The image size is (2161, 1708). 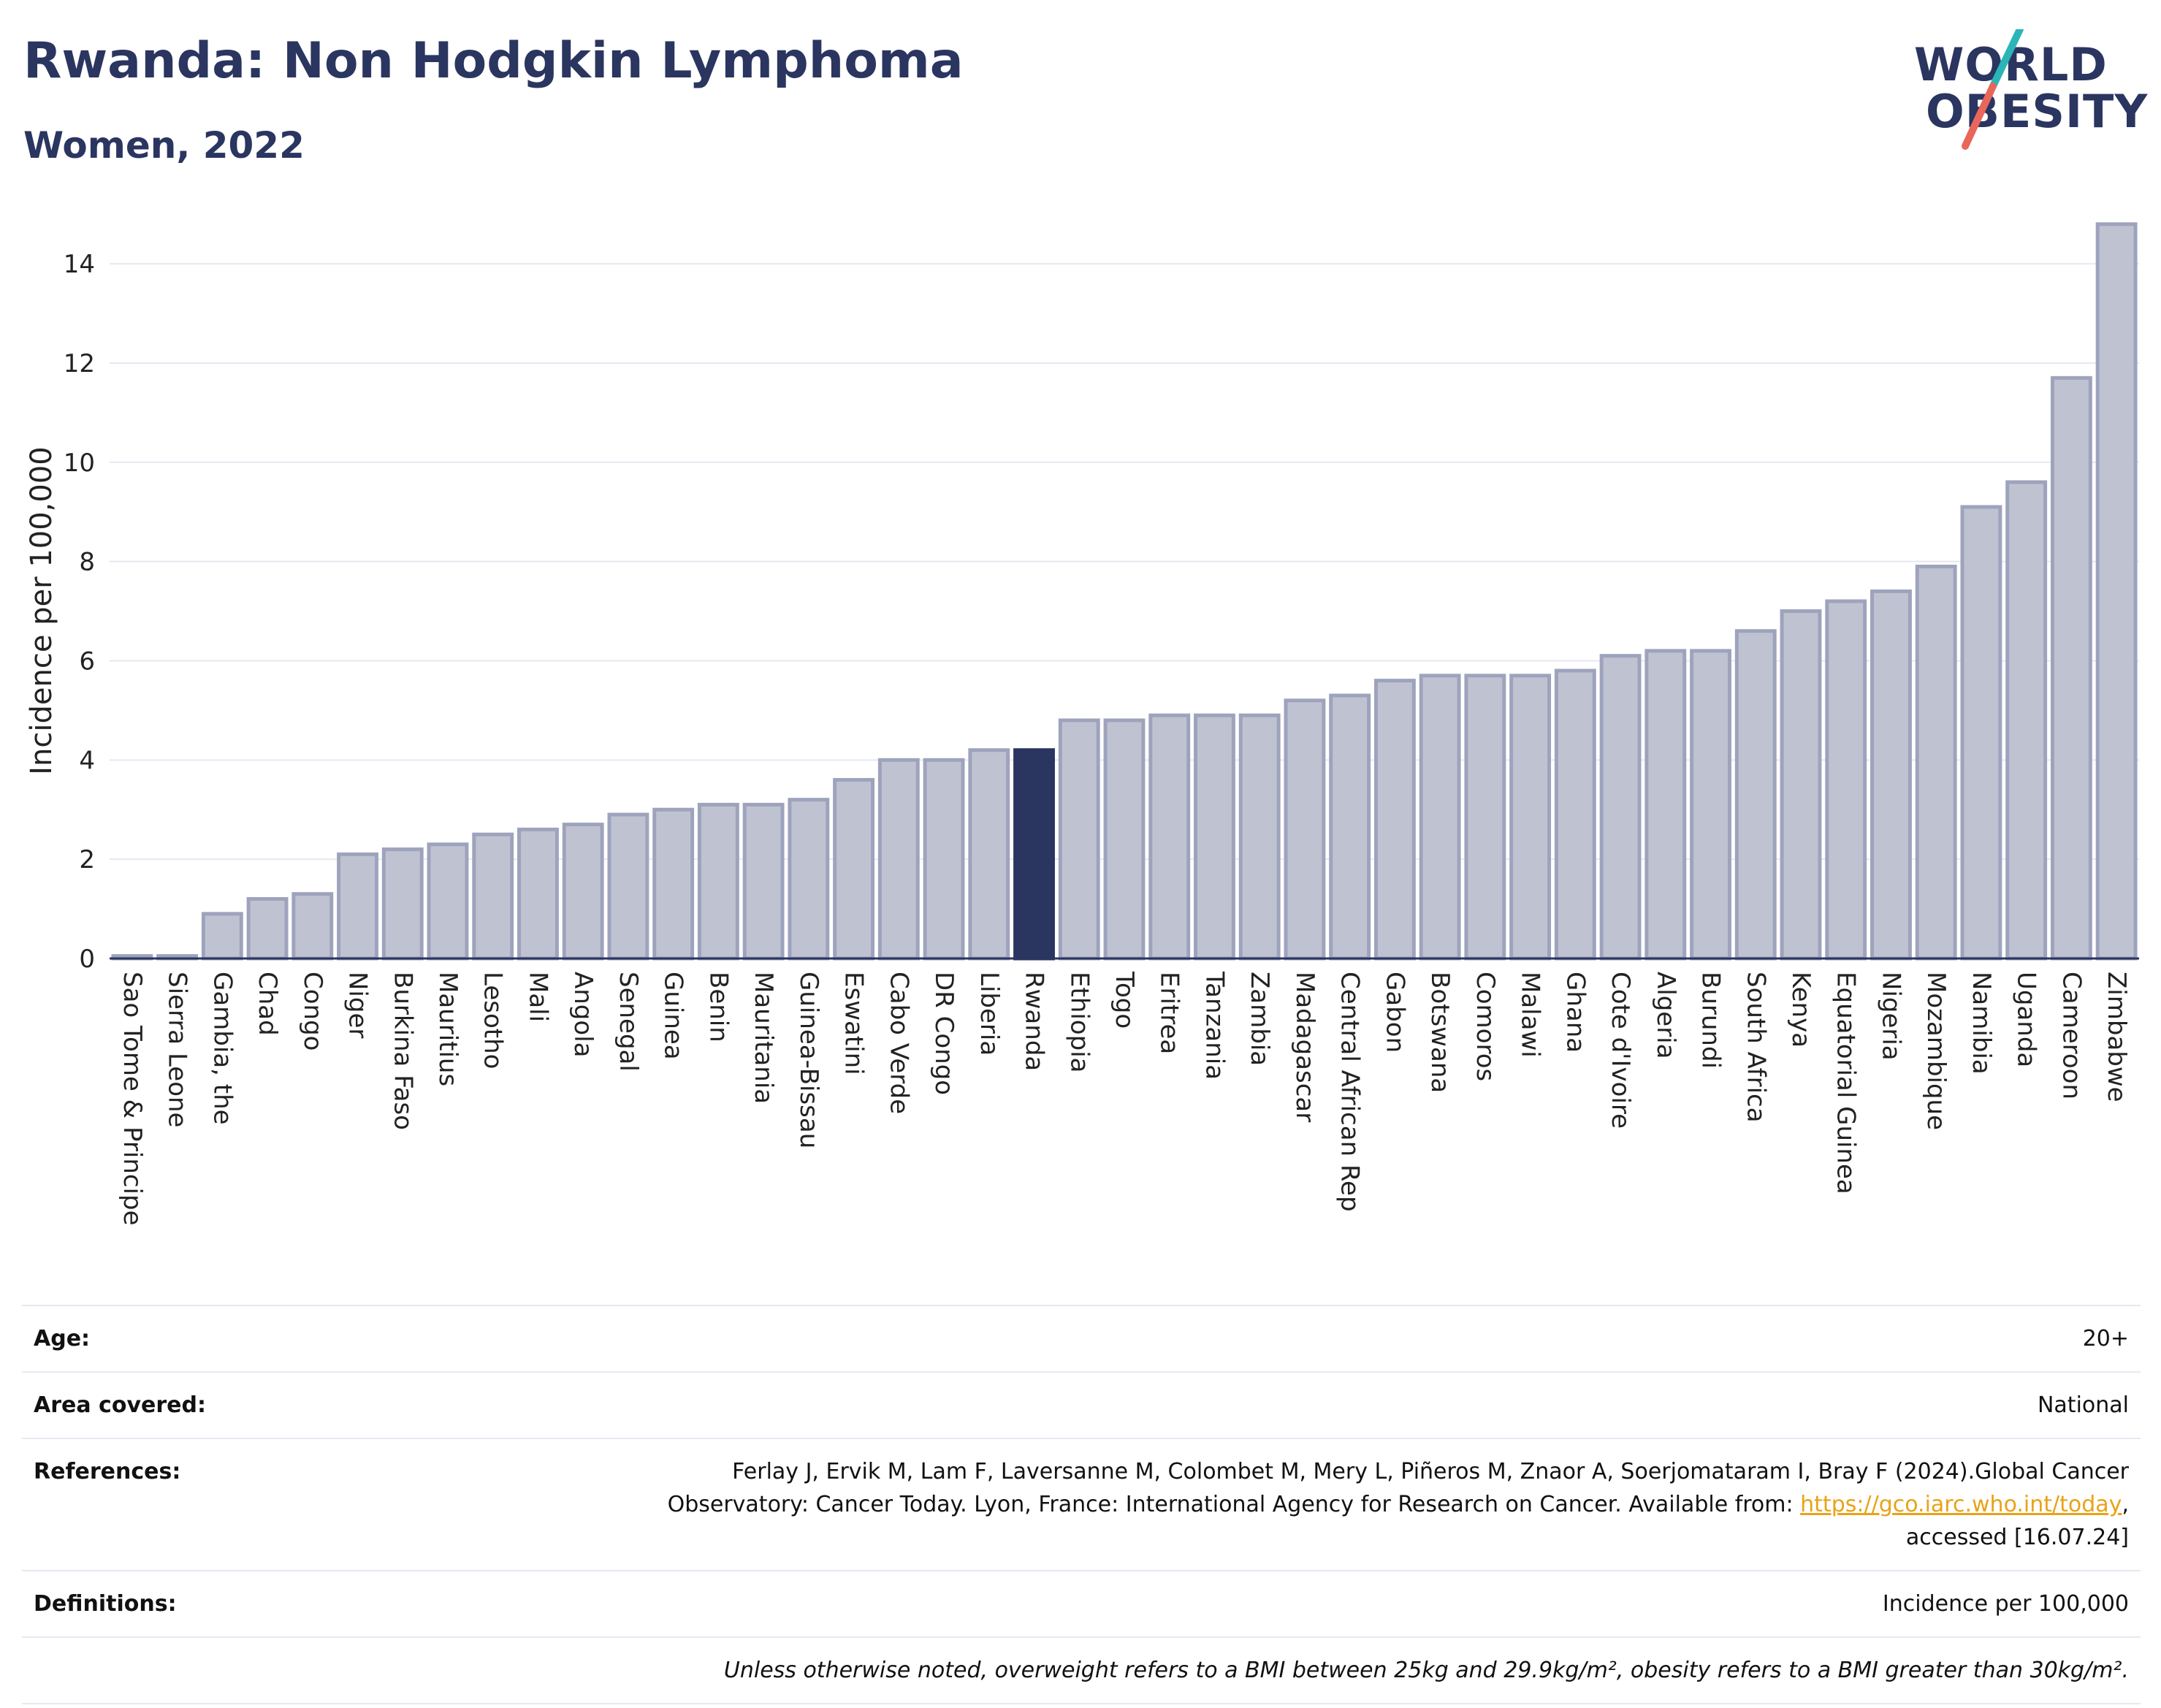 What do you see at coordinates (1259, 1019) in the screenshot?
I see `x-tick-label: Zambia` at bounding box center [1259, 1019].